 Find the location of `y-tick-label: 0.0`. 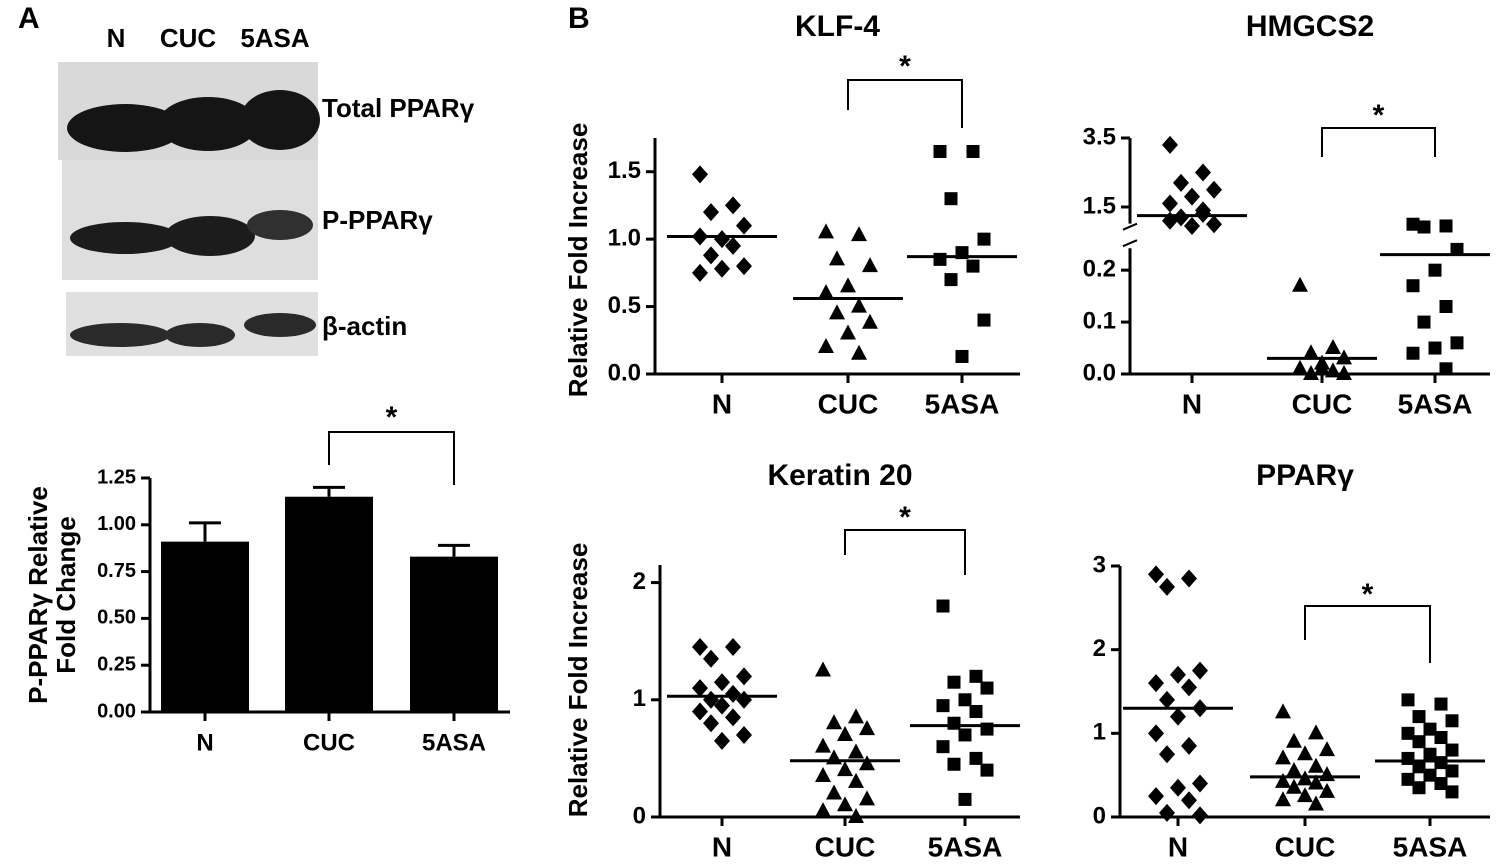

y-tick-label: 0.0 is located at coordinates (624, 372).